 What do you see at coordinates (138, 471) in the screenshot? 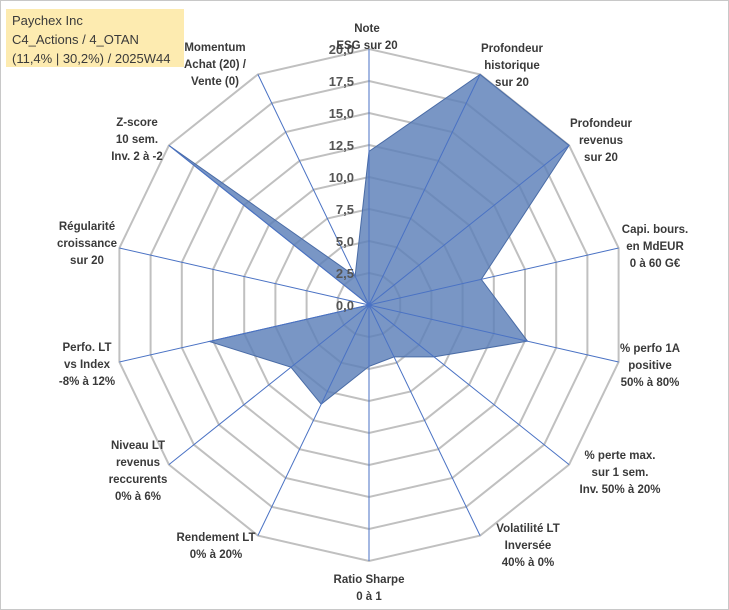
I see `axis-label-9: Niveau LT revenus reccurents 0% à 6%` at bounding box center [138, 471].